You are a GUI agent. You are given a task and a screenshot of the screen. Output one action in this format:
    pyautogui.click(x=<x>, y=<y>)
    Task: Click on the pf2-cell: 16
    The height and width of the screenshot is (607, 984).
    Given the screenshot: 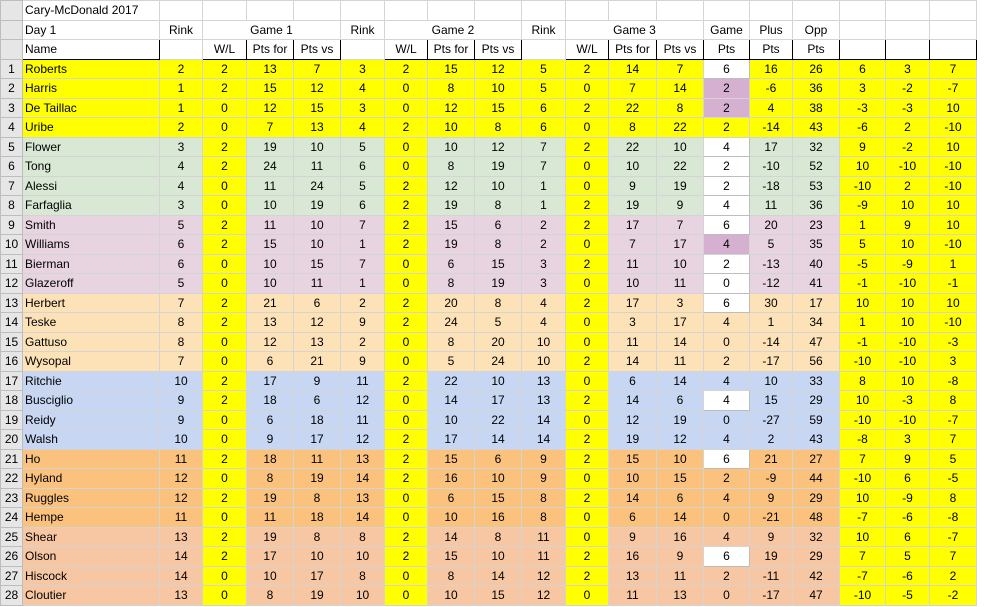 What is the action you would take?
    pyautogui.click(x=451, y=478)
    